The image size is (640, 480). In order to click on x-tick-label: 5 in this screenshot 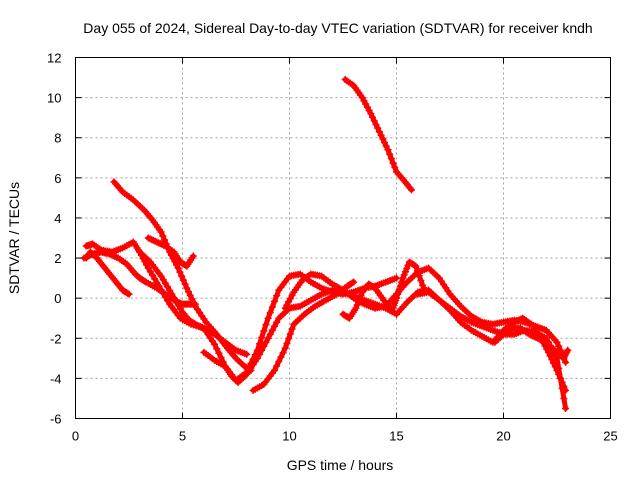, I will do `click(182, 436)`.